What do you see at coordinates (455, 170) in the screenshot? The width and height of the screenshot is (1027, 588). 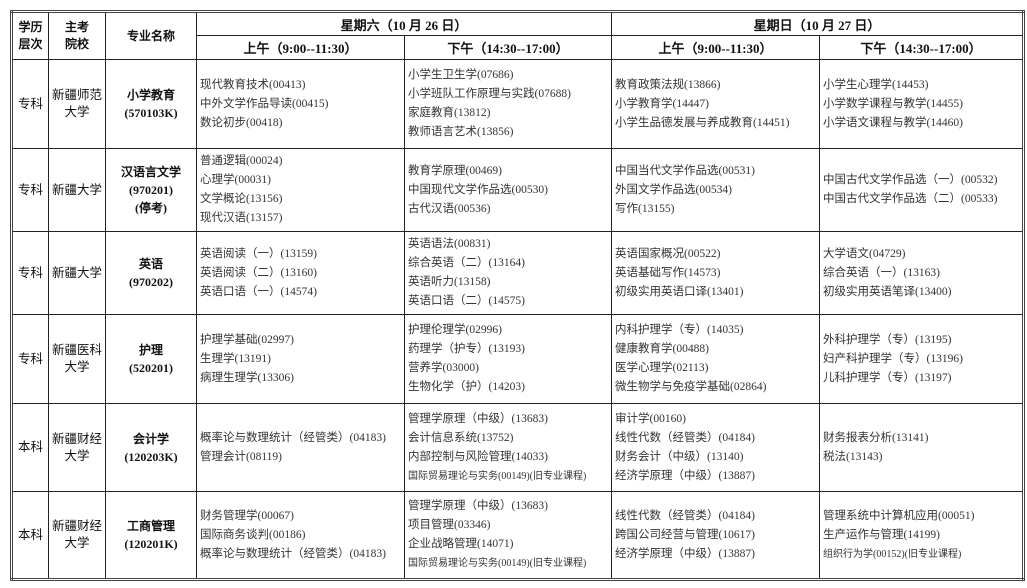 I see `course-item: 教育学原理(00469)` at bounding box center [455, 170].